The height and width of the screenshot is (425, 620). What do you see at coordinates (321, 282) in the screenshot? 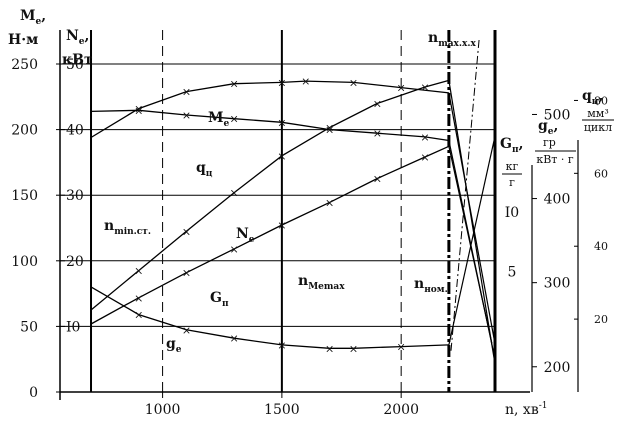
I see `marker-label-n-memax: nMemax` at bounding box center [321, 282].